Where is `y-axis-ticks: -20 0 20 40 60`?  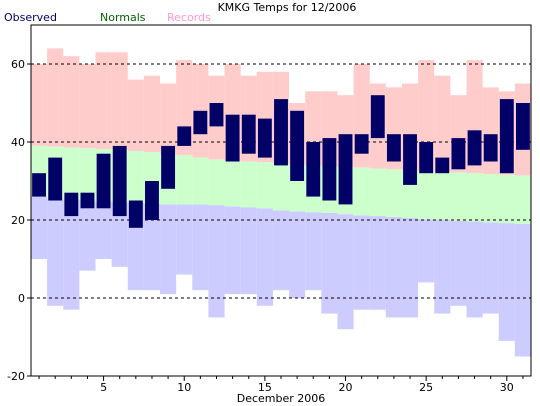
y-axis-ticks: -20 0 20 40 60 is located at coordinates (19, 220).